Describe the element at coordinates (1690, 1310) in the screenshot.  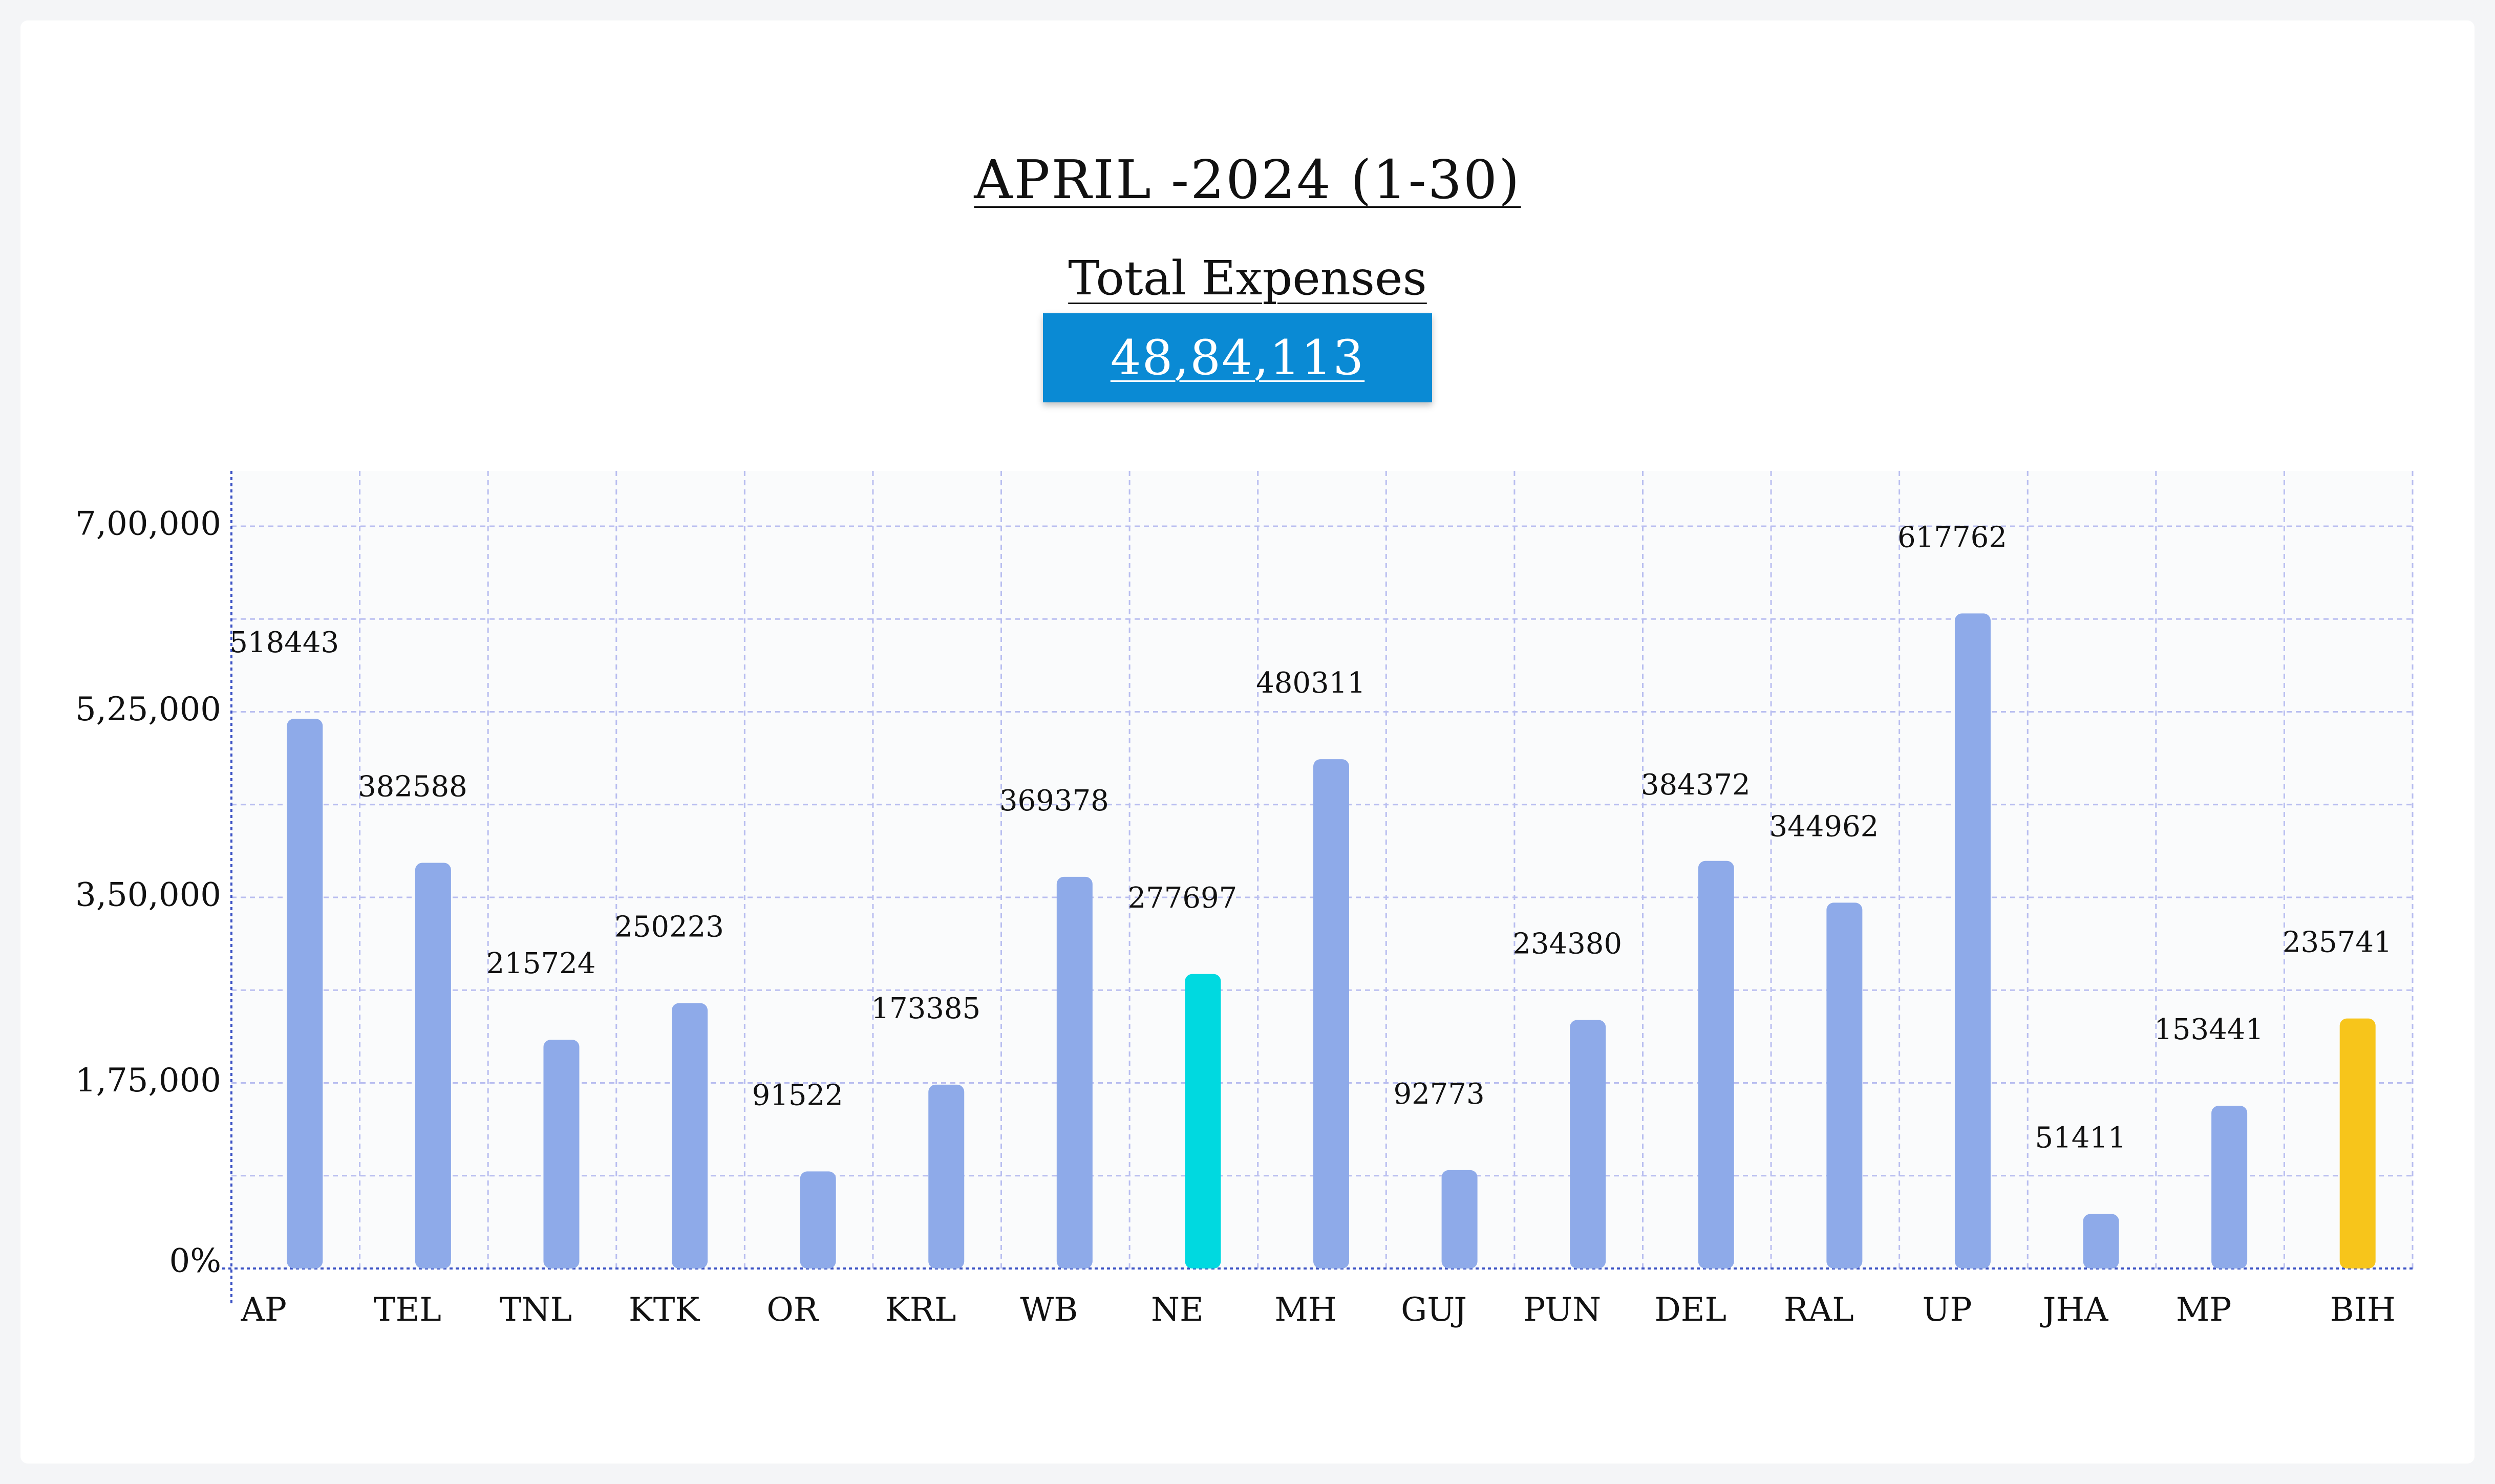
I see `x-tick-label-del: DEL` at that location.